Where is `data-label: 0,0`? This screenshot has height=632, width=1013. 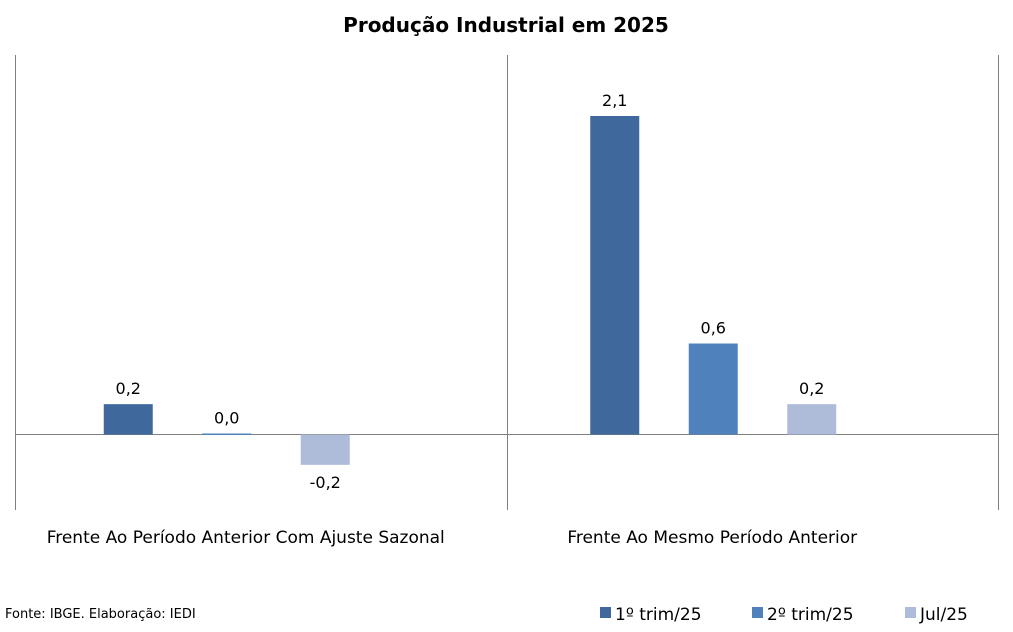
data-label: 0,0 is located at coordinates (226, 418).